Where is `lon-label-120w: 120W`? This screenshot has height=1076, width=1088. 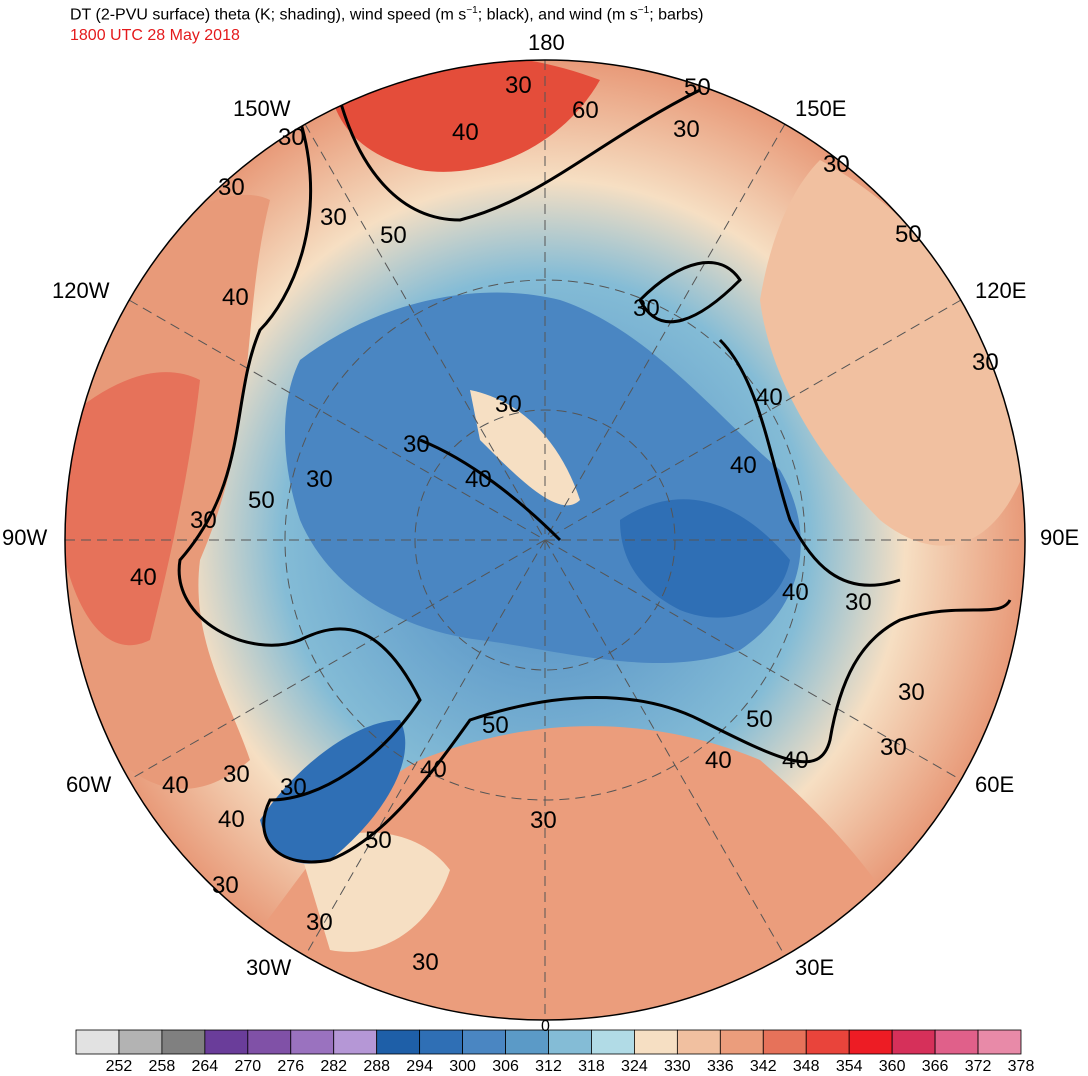
lon-label-120w: 120W is located at coordinates (81, 290).